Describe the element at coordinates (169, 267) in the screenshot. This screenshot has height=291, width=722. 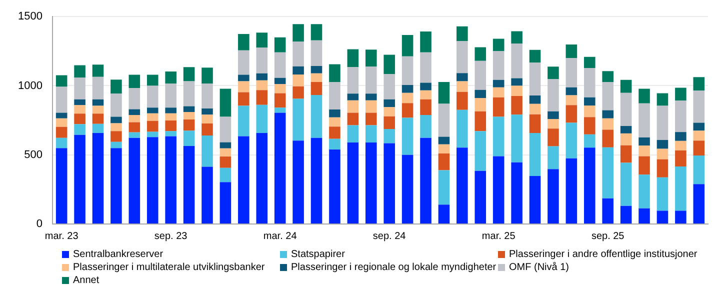
I see `legend-label: Plasseringer i multilaterale utviklingsbanker` at that location.